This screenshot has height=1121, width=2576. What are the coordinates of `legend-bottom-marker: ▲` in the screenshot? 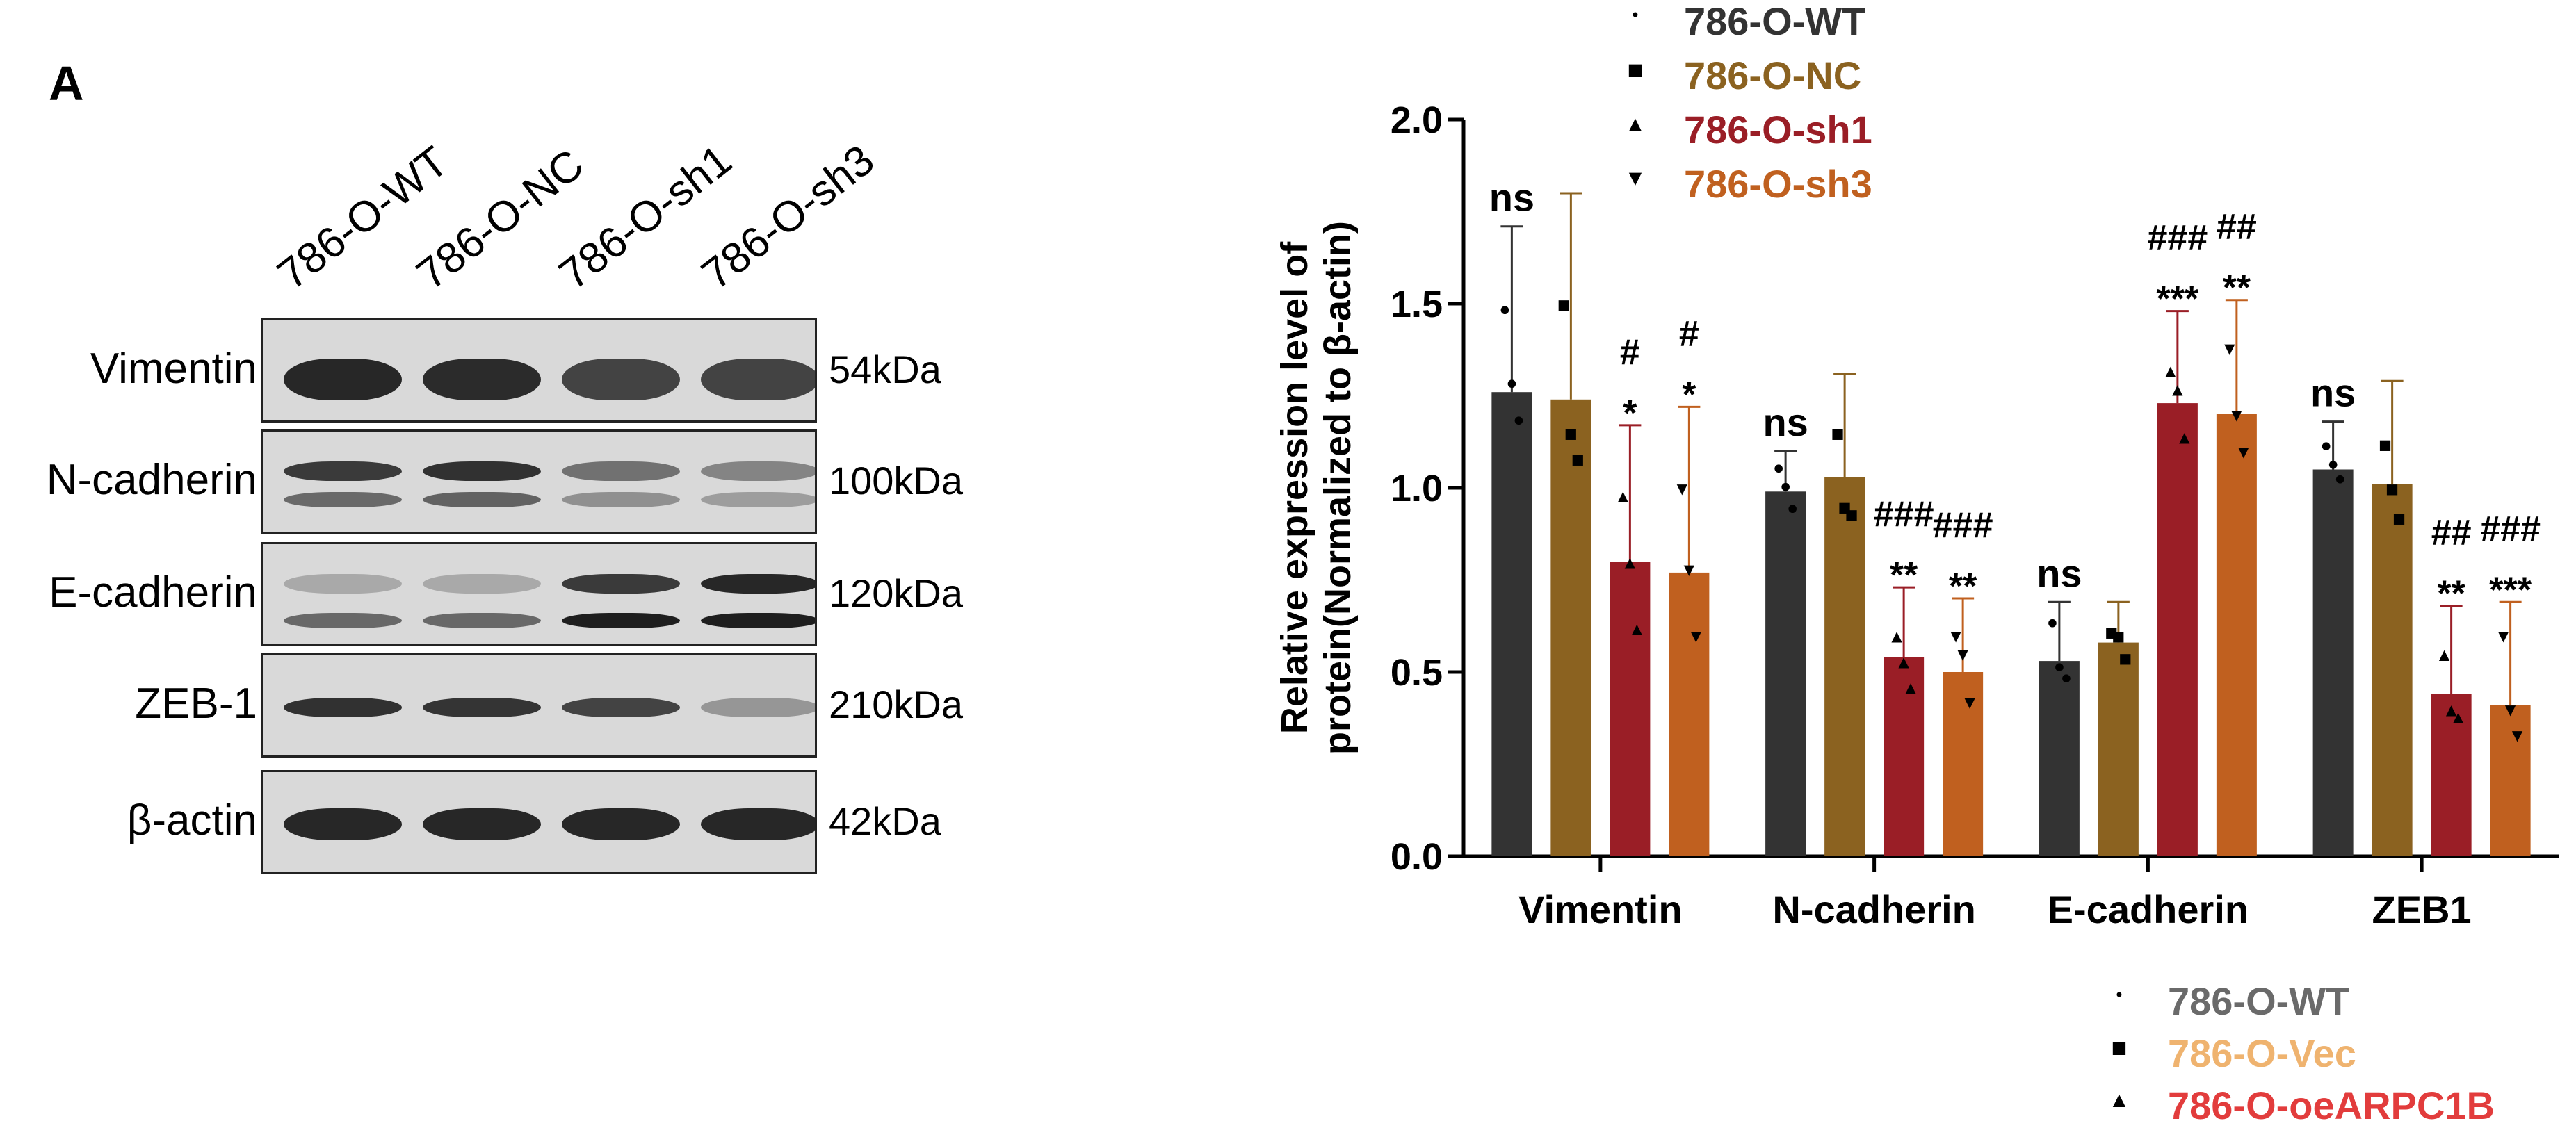 It's located at (2119, 1099).